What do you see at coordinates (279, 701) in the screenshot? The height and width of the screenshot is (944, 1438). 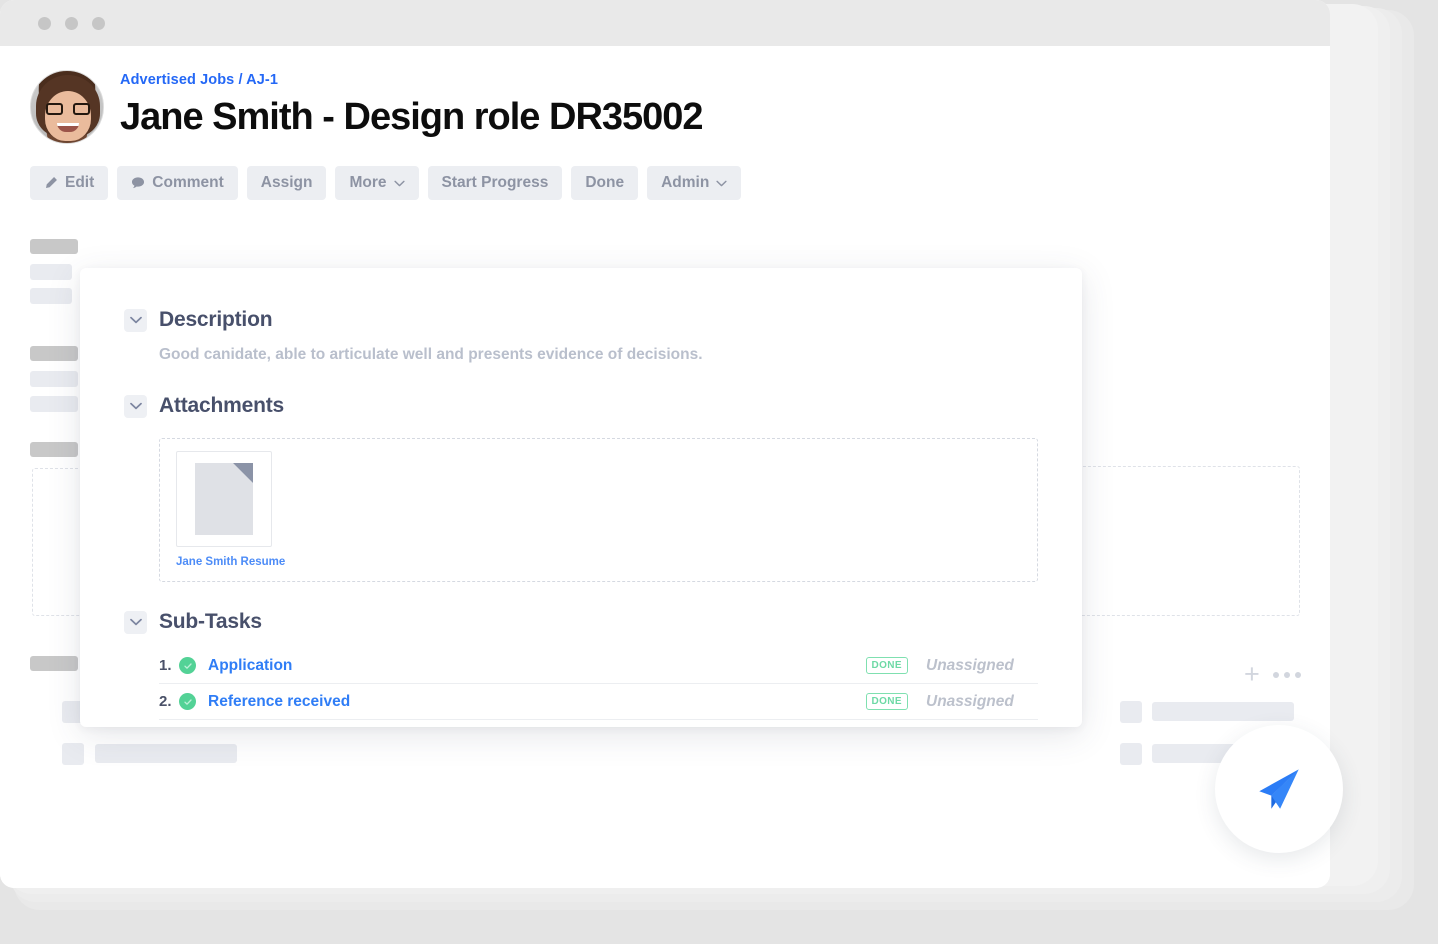 I see `subtask-name: Reference received` at bounding box center [279, 701].